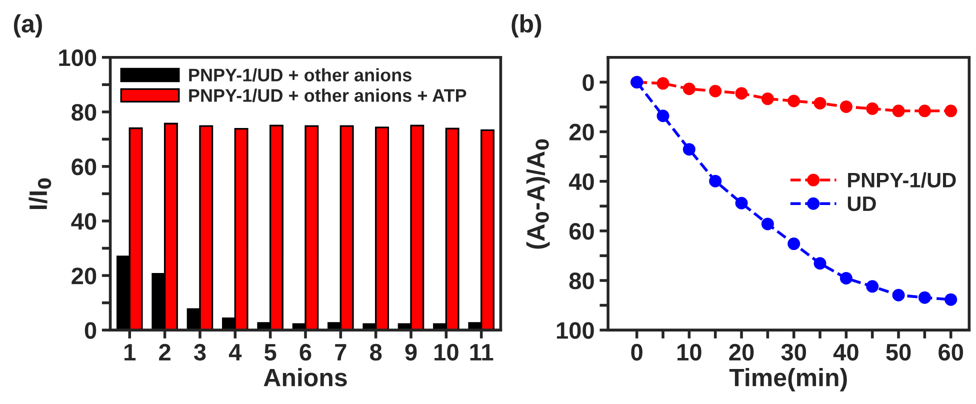  I want to click on x-tick-label: 1, so click(130, 352).